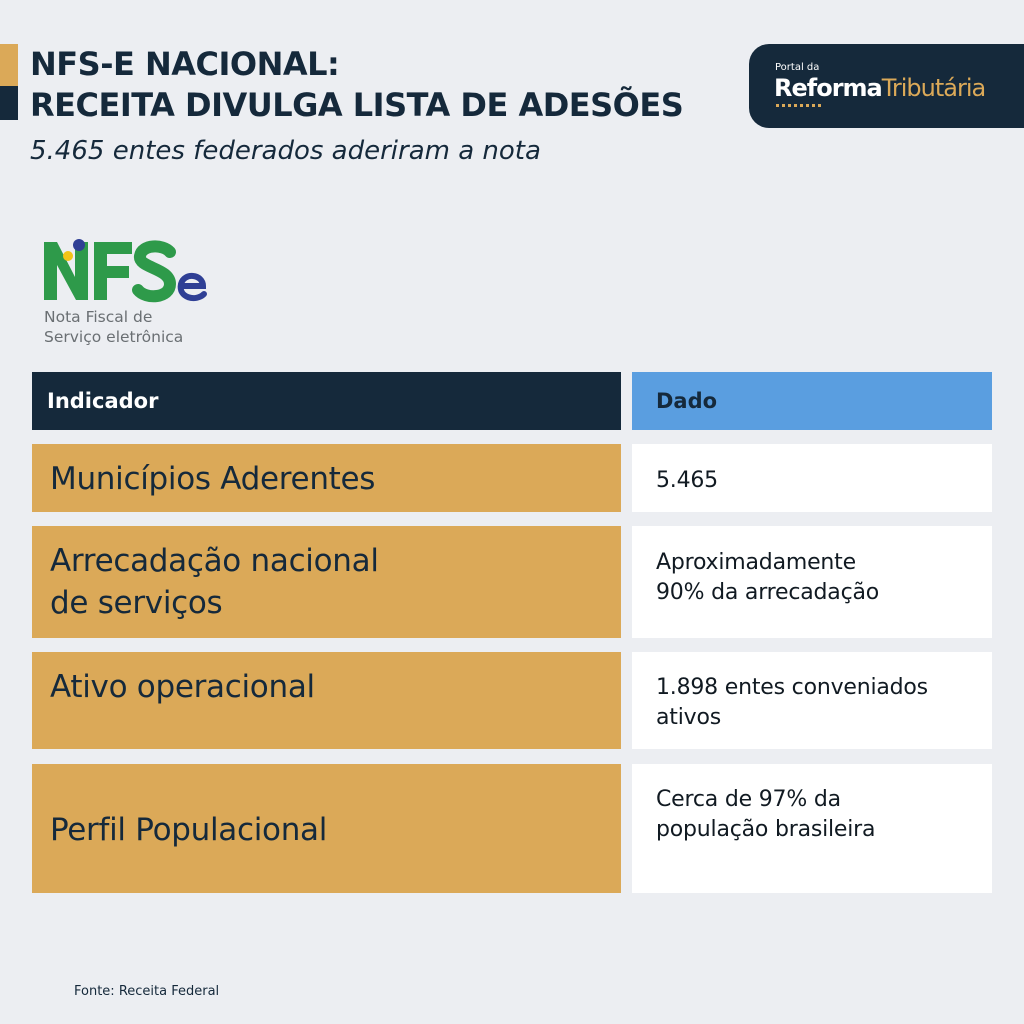  I want to click on nfse-caption-line-2: Serviço eletrônica, so click(114, 337).